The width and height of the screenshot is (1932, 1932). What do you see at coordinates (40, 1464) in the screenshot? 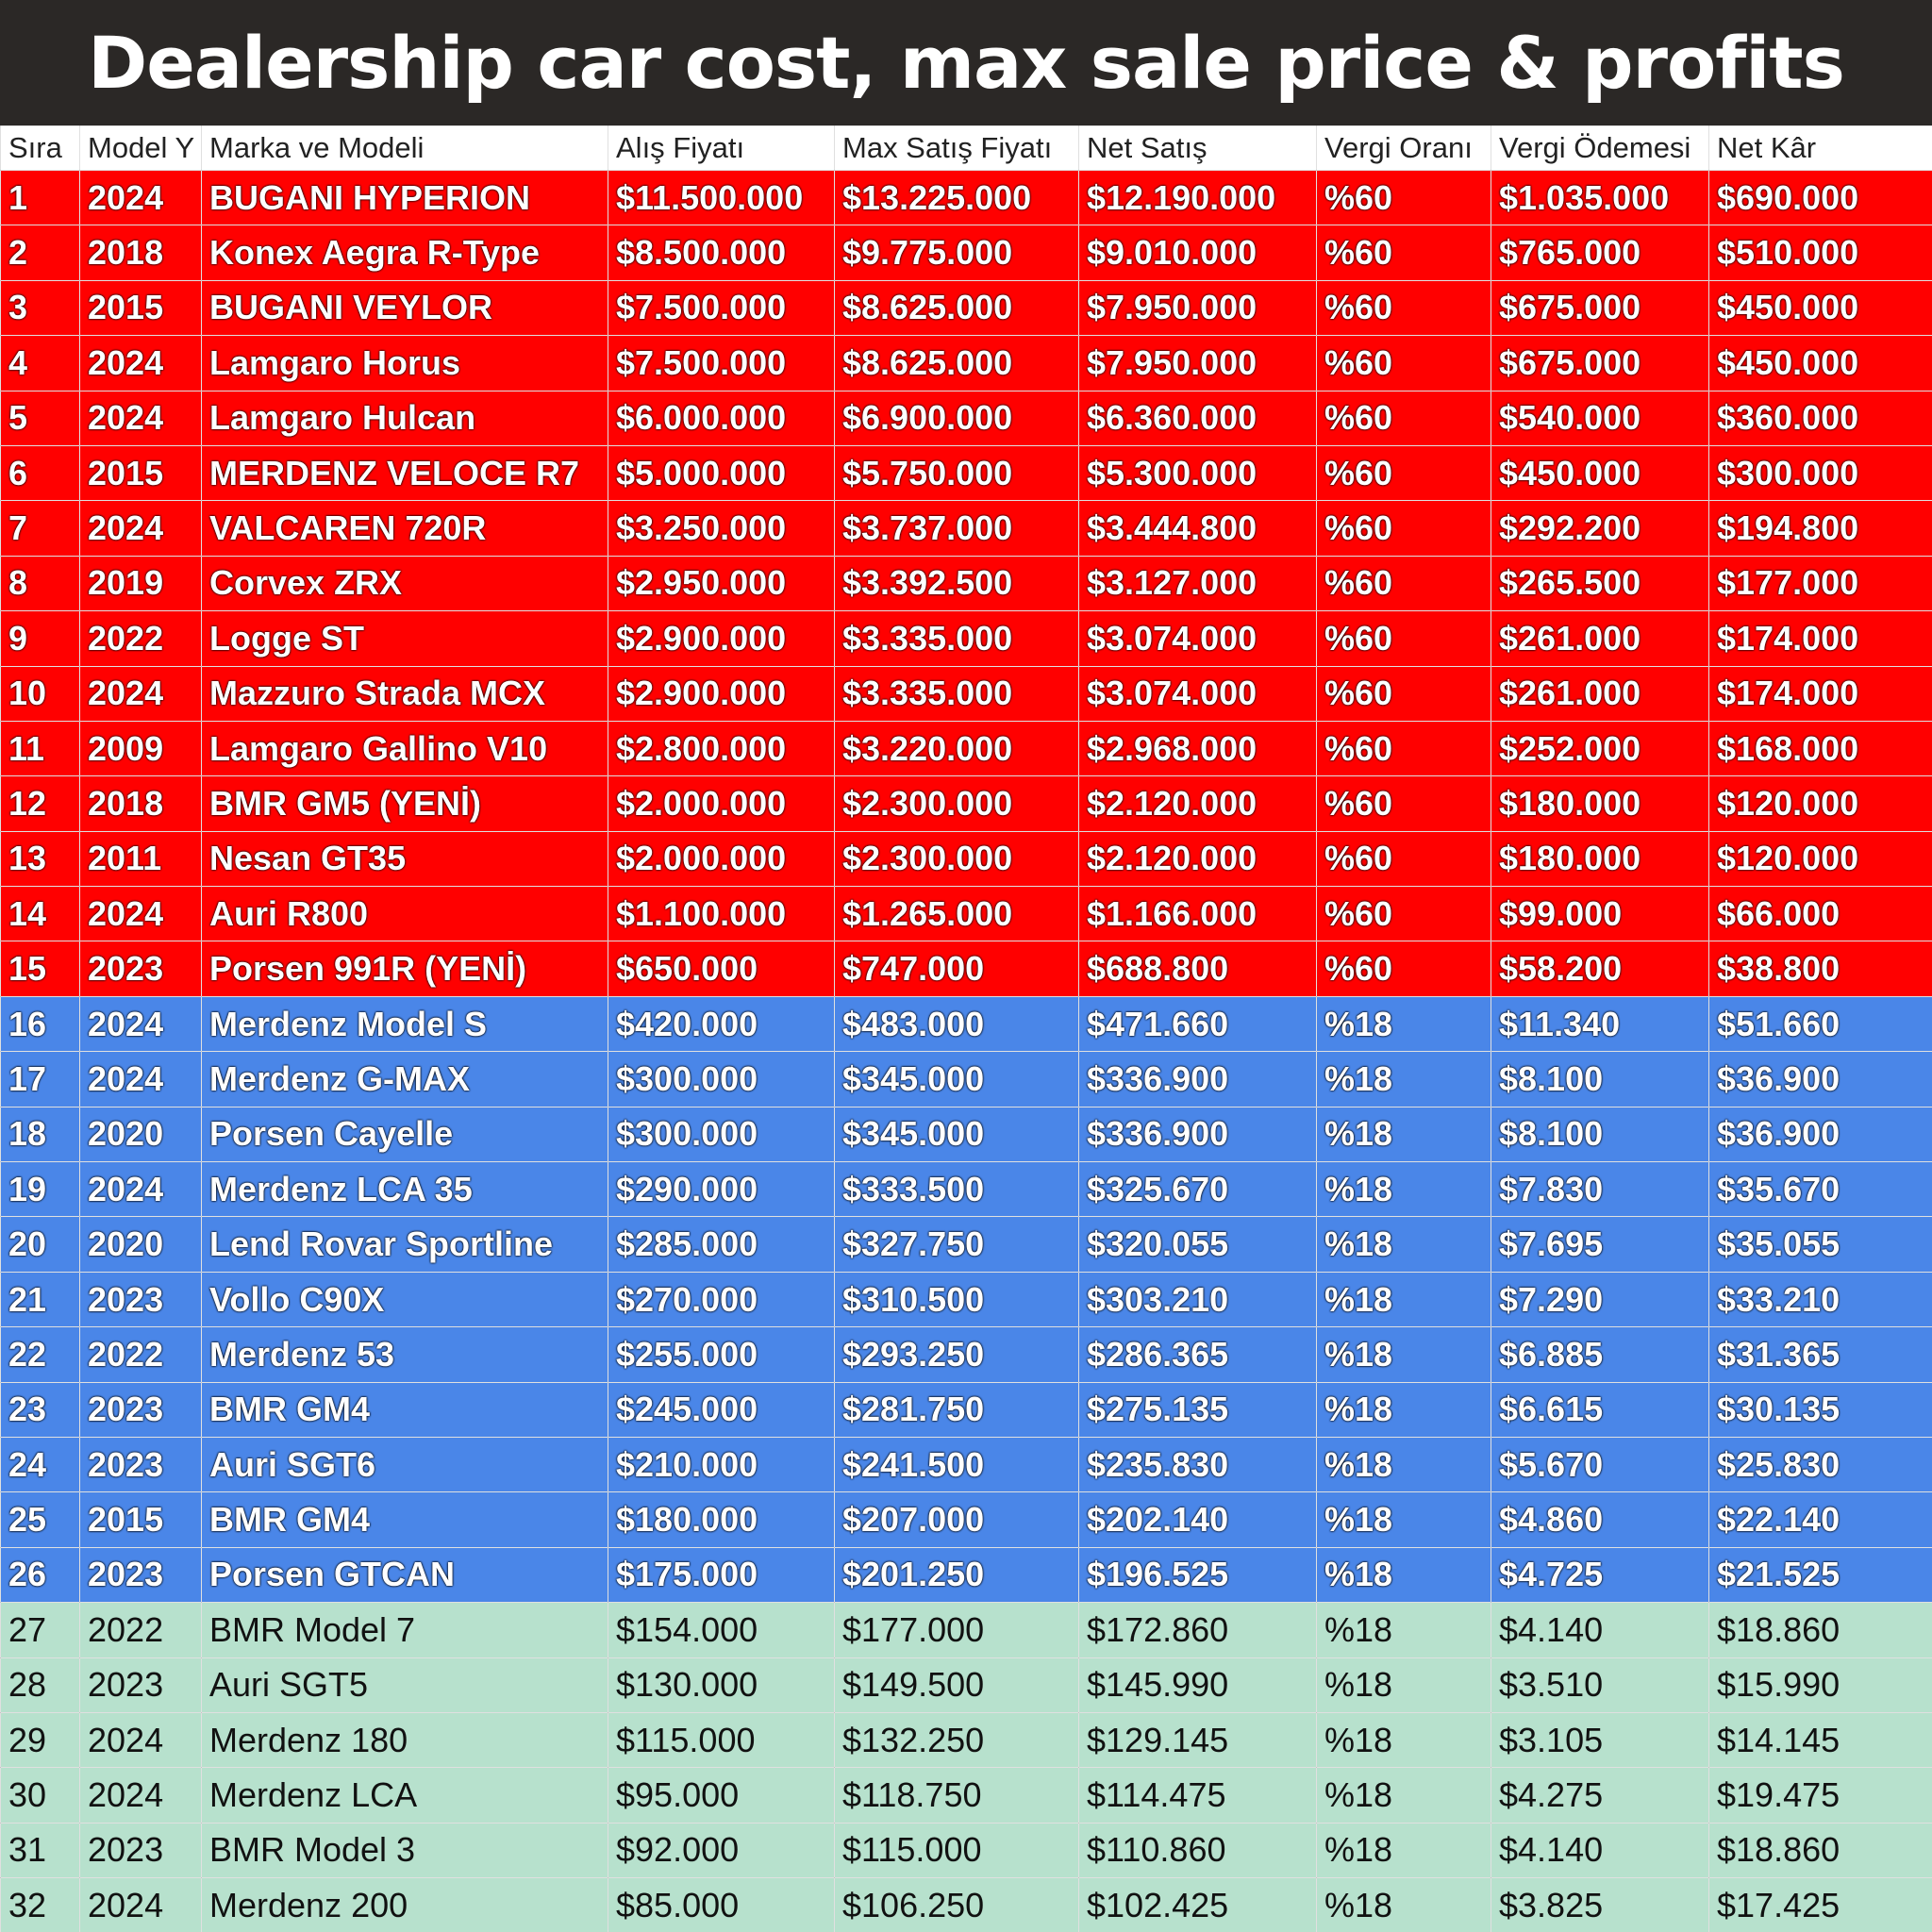
I see `table-cell: 24` at bounding box center [40, 1464].